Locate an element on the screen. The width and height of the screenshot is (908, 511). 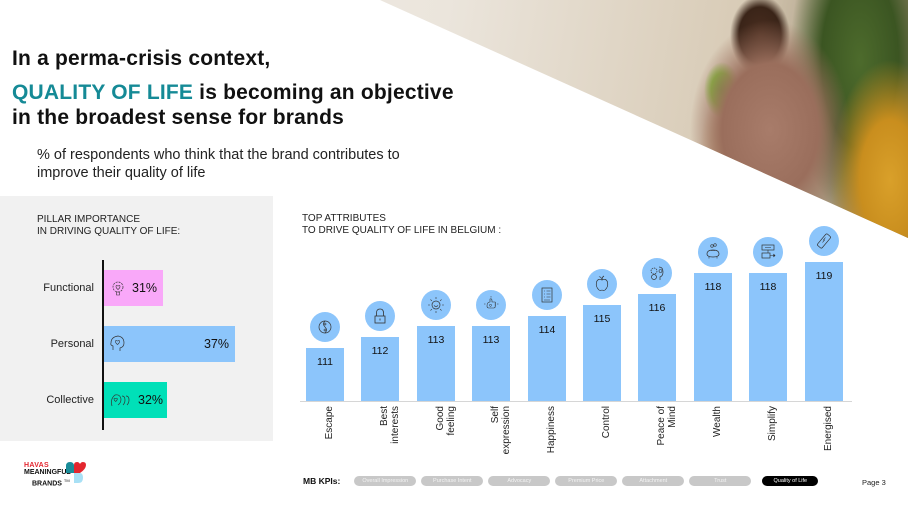
title-line-3: in the broadest sense for brands is located at coordinates (178, 117).